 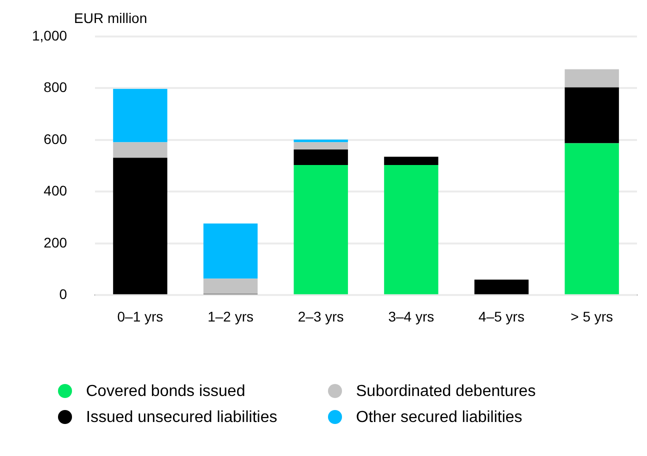 I want to click on y-tick-label: 0, so click(x=63, y=294).